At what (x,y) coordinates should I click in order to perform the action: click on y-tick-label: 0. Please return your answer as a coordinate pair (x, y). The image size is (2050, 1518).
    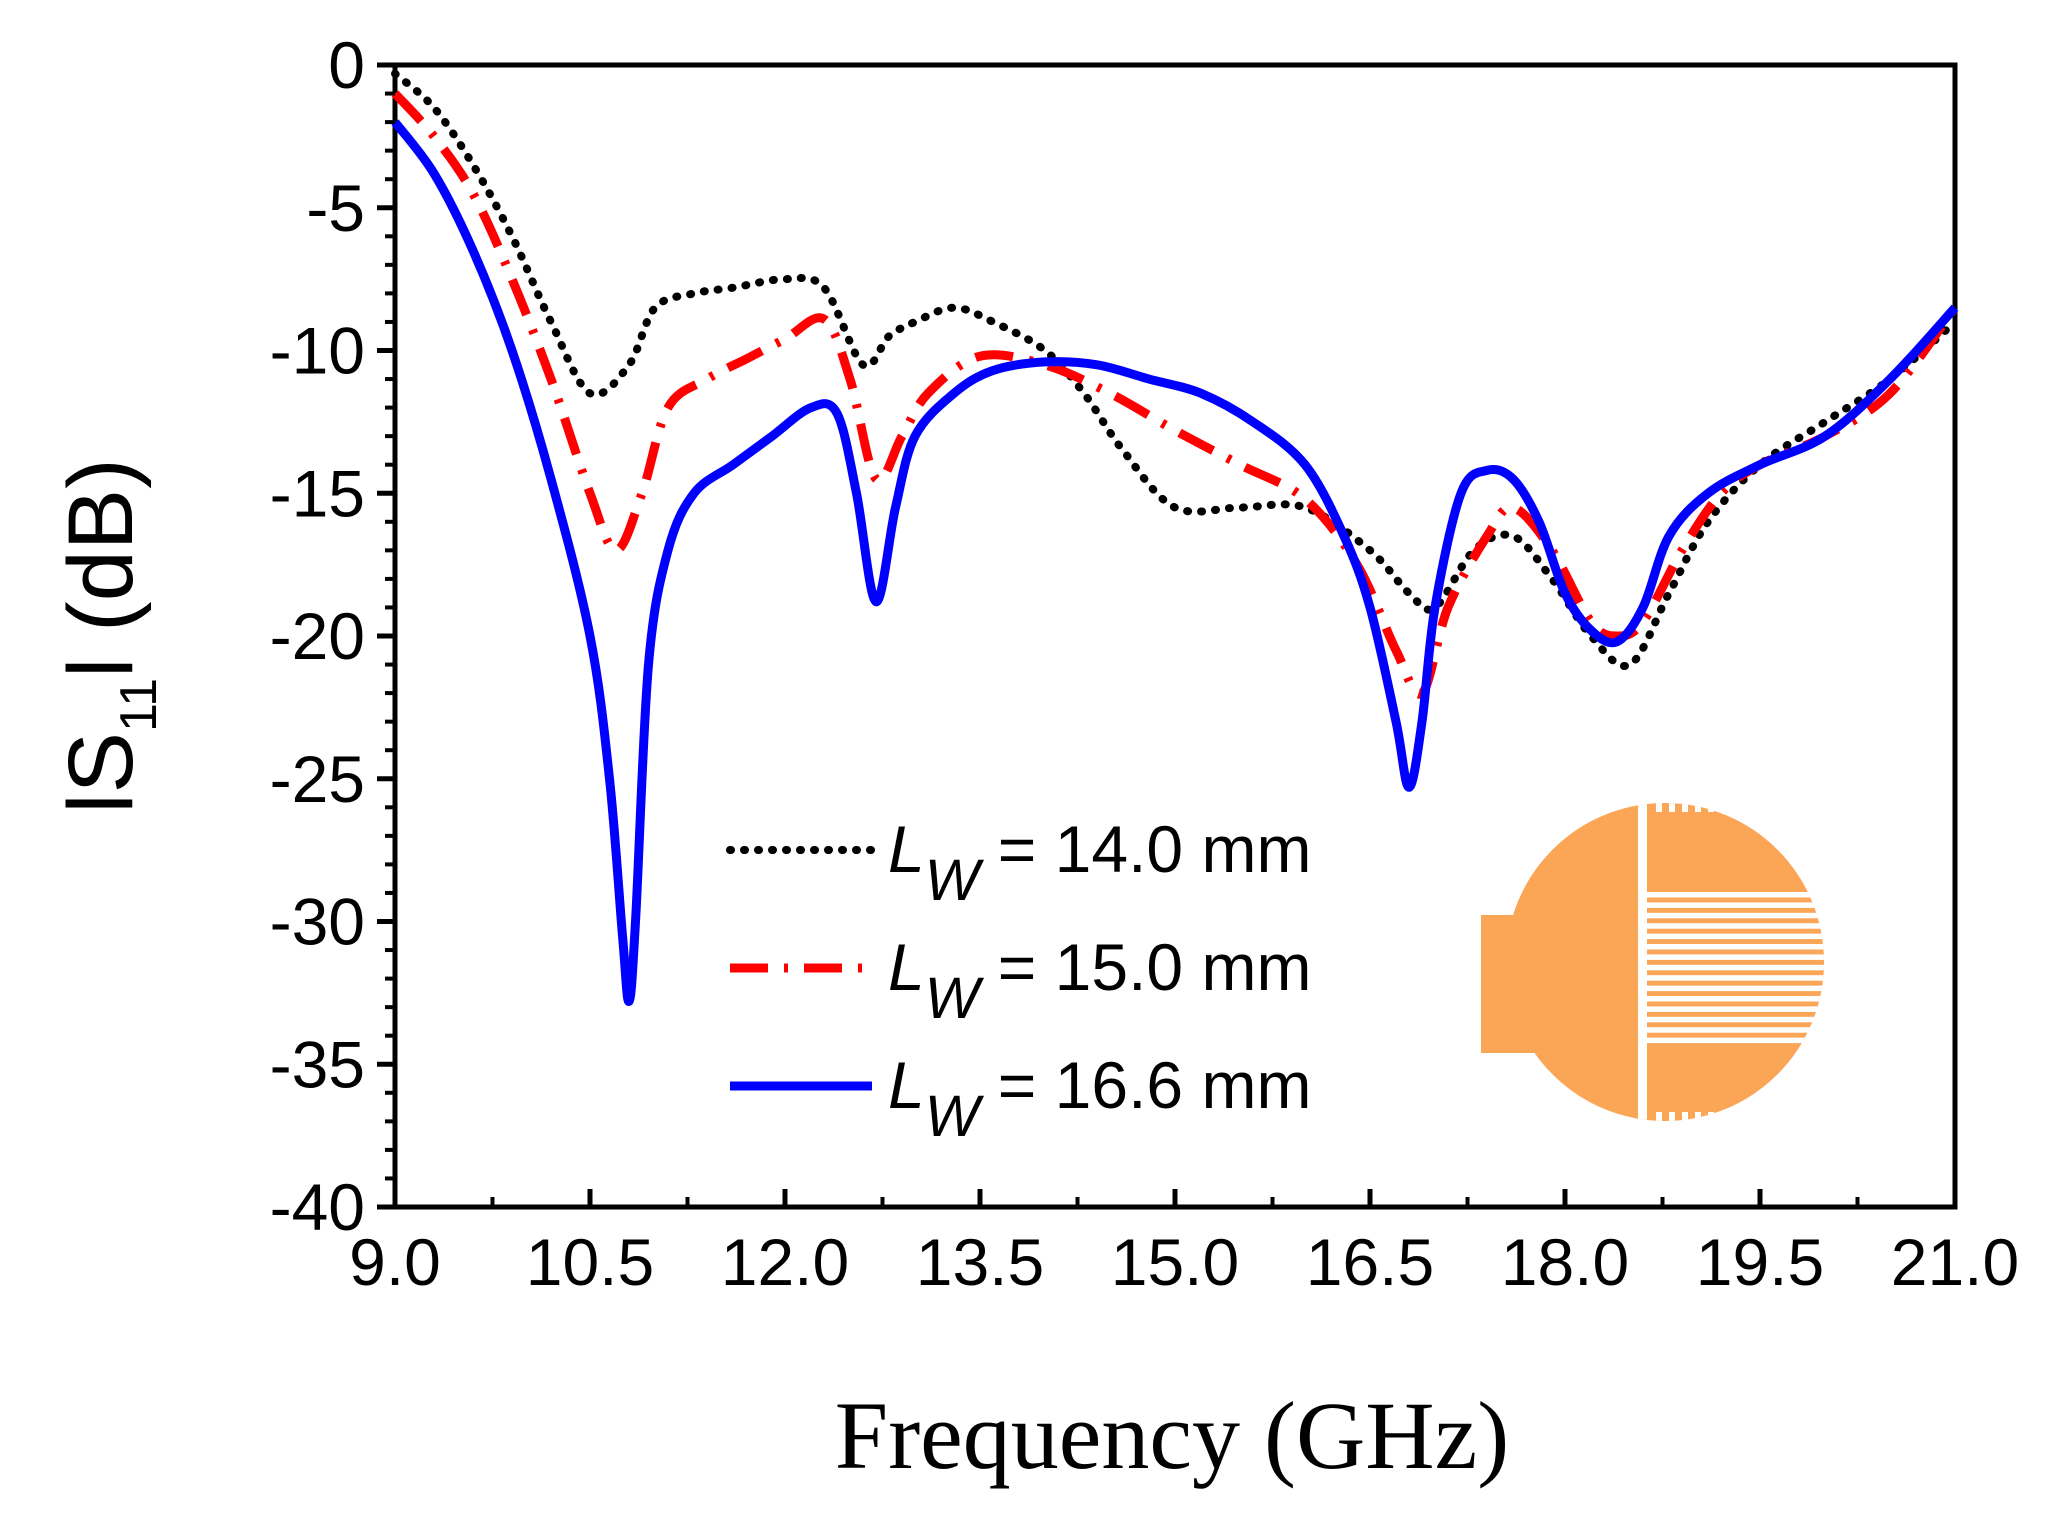
    Looking at the image, I should click on (346, 65).